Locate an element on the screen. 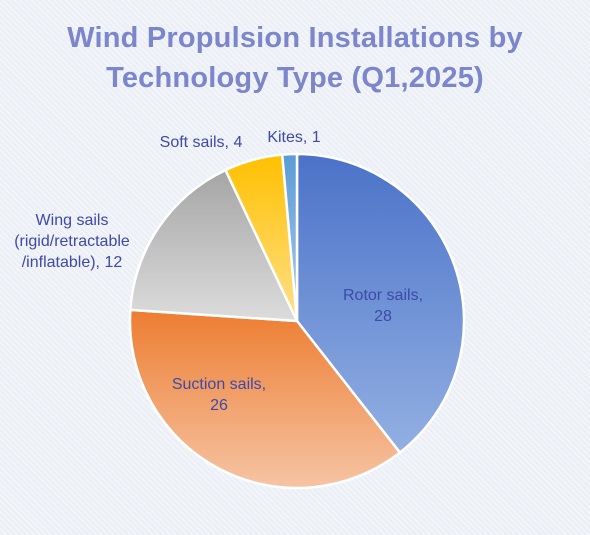 This screenshot has height=535, width=590. data-label-rotor-sails: Rotor sails, 28 is located at coordinates (383, 306).